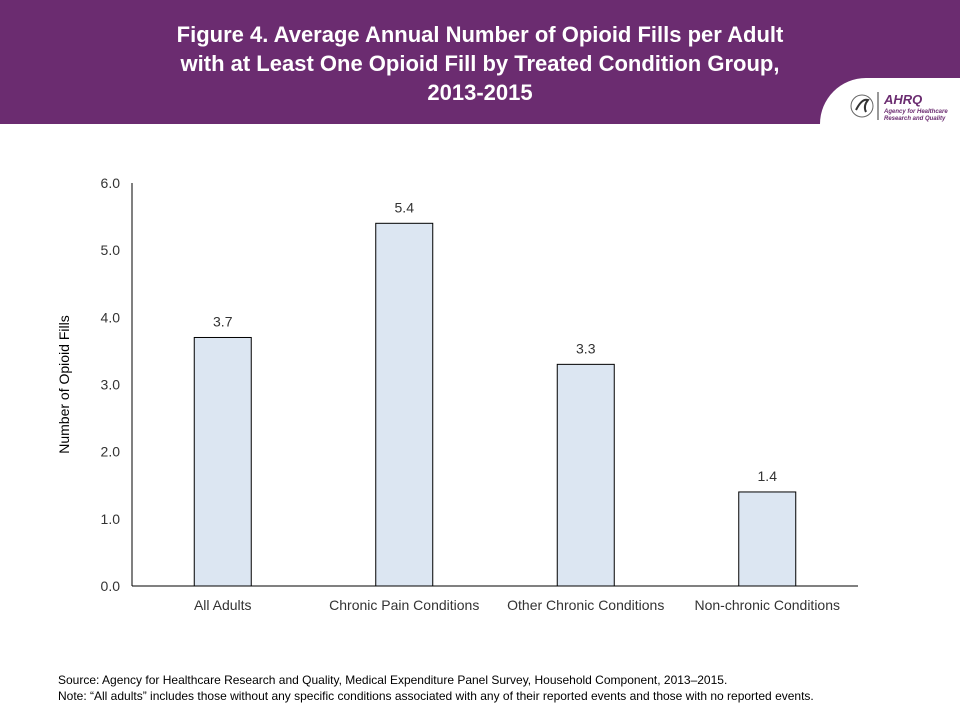  I want to click on x-tick-label: Other Chronic Conditions, so click(585, 605).